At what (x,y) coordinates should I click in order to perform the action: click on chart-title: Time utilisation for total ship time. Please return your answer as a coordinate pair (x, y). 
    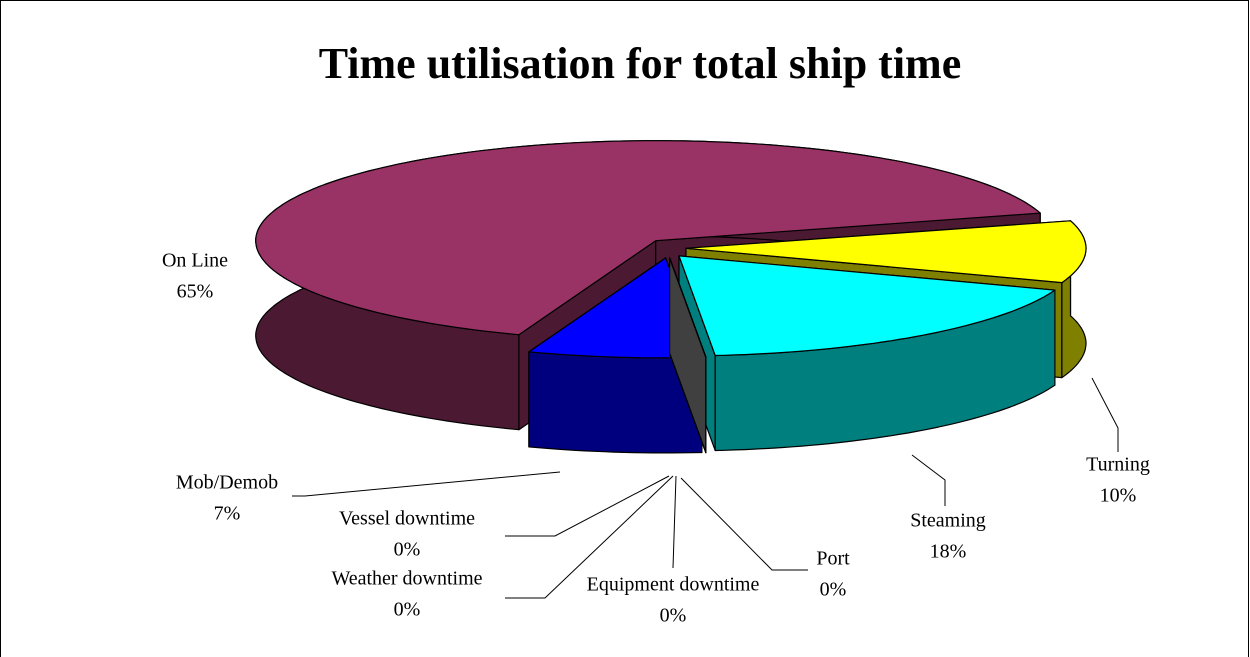
    Looking at the image, I should click on (640, 63).